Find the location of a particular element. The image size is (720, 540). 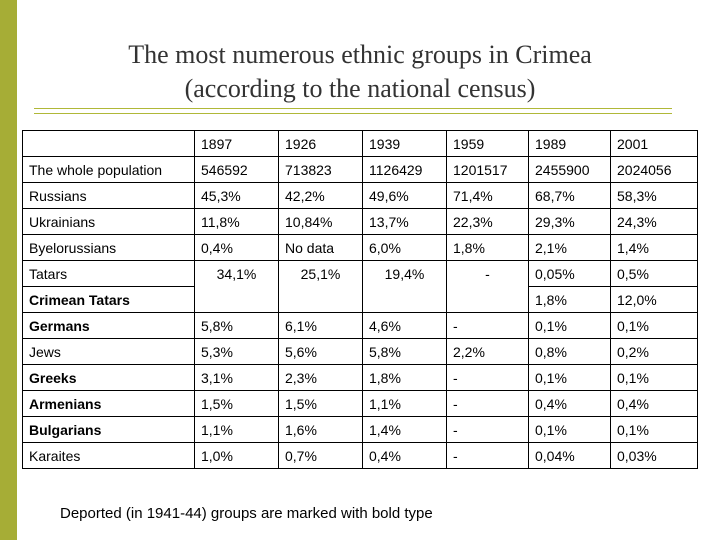

table-cell: 1,0% is located at coordinates (236, 455).